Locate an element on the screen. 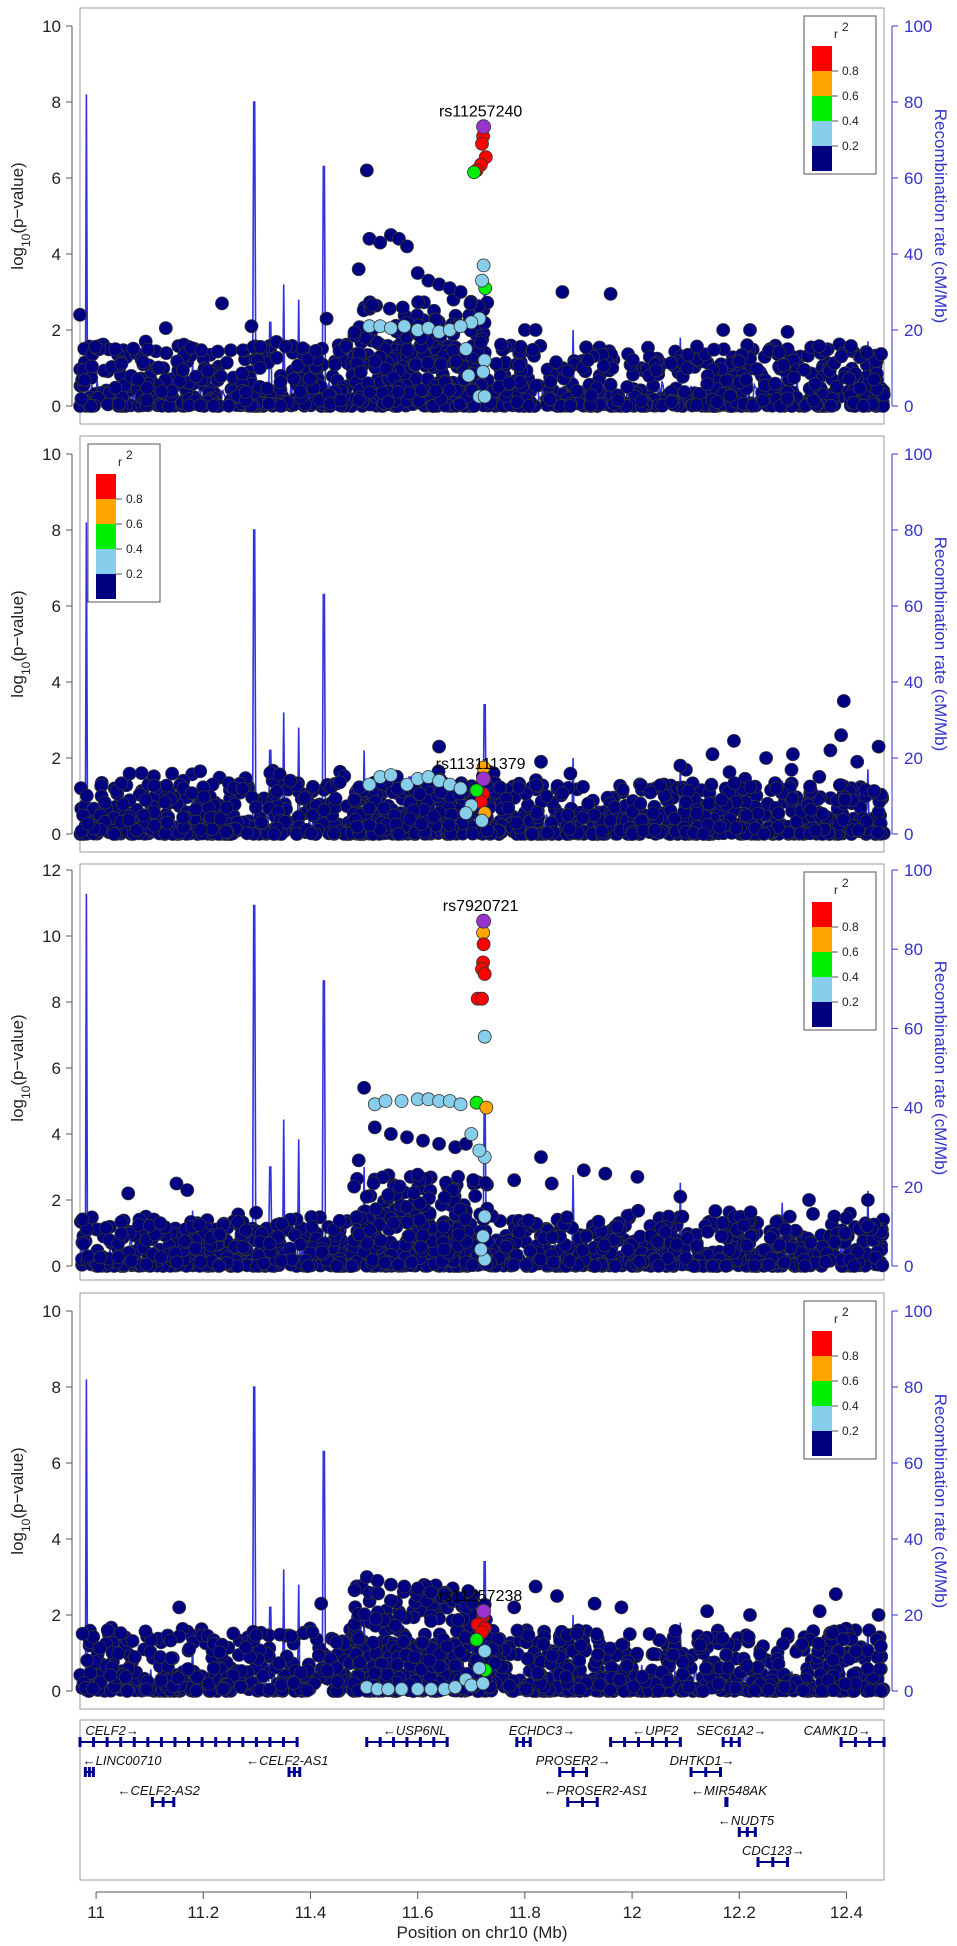  y-tick-label: 6 is located at coordinates (56, 178).